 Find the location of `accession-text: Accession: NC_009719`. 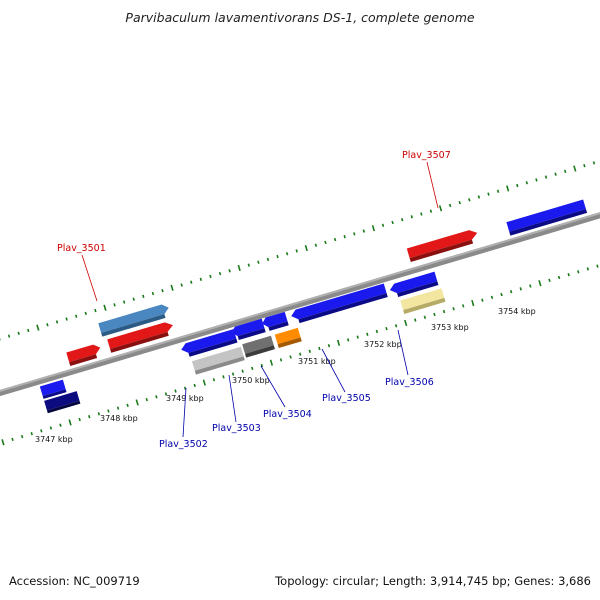

accession-text: Accession: NC_009719 is located at coordinates (74, 581).